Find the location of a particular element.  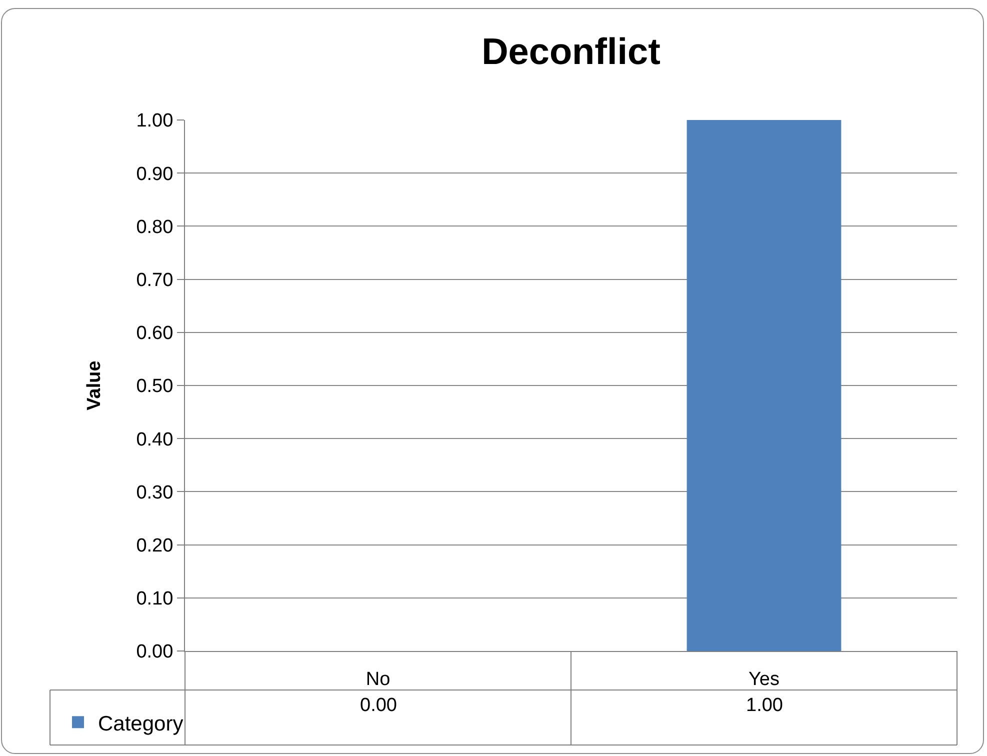

x-tick-label: Yes is located at coordinates (764, 679).